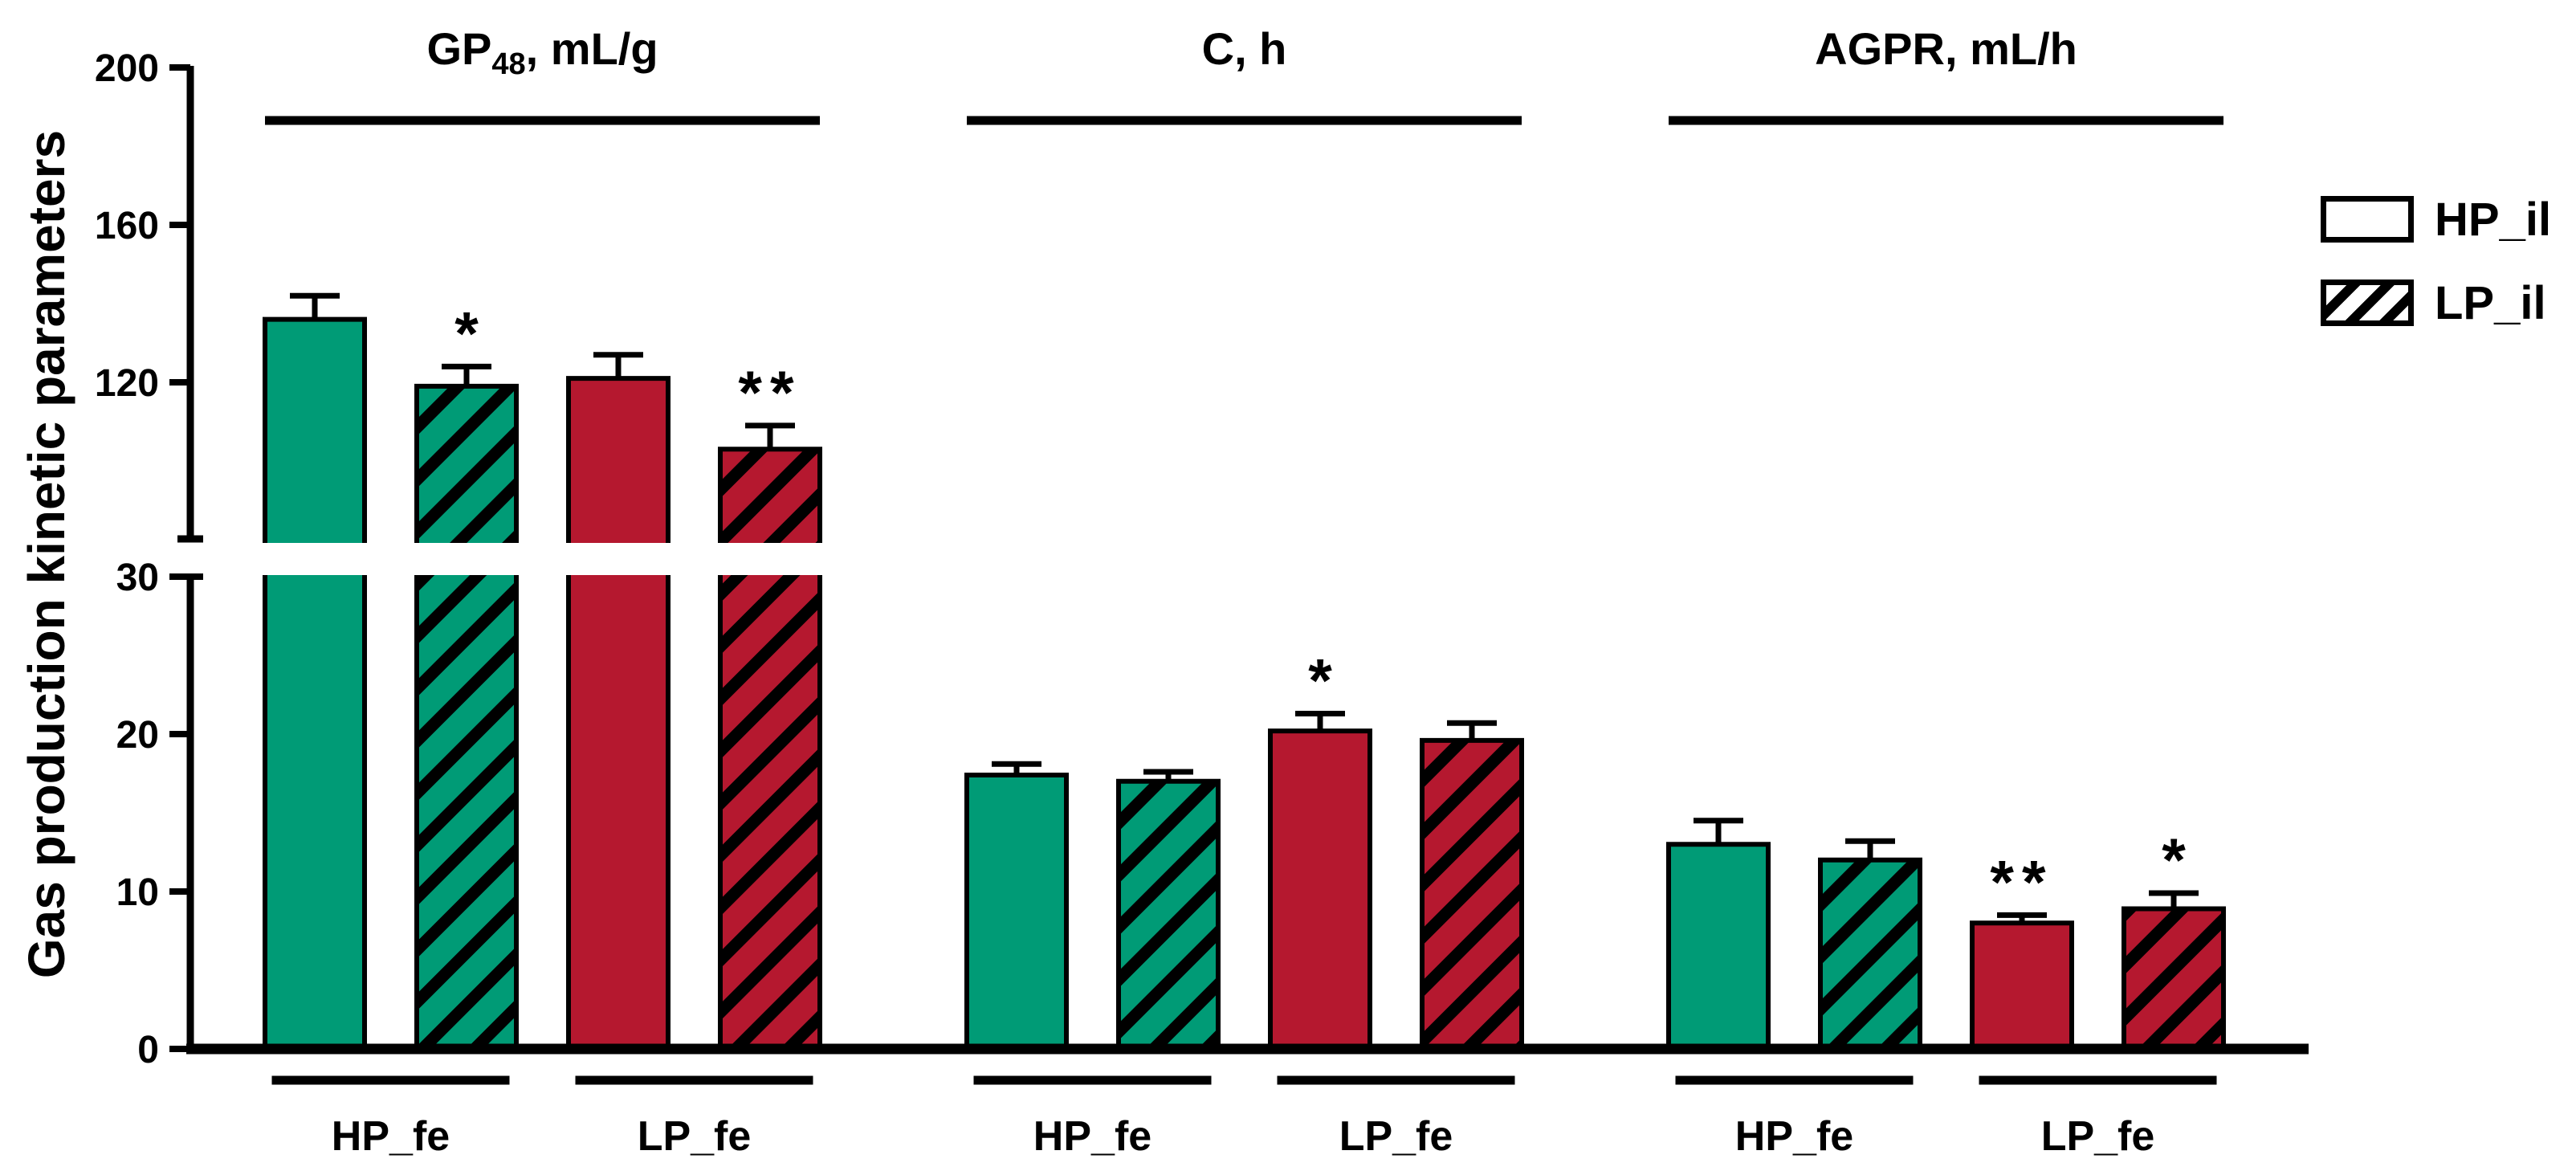  I want to click on legend-swatch-hatched-icon, so click(2367, 302).